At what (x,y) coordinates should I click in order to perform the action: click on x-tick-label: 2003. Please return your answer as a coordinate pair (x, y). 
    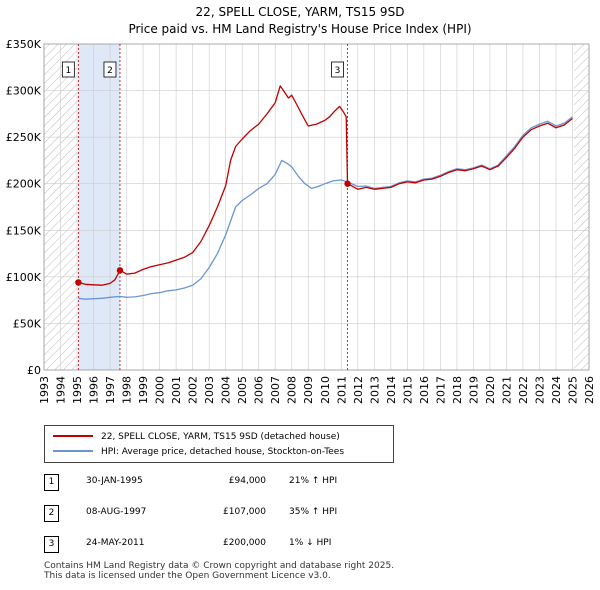
    Looking at the image, I should click on (209, 390).